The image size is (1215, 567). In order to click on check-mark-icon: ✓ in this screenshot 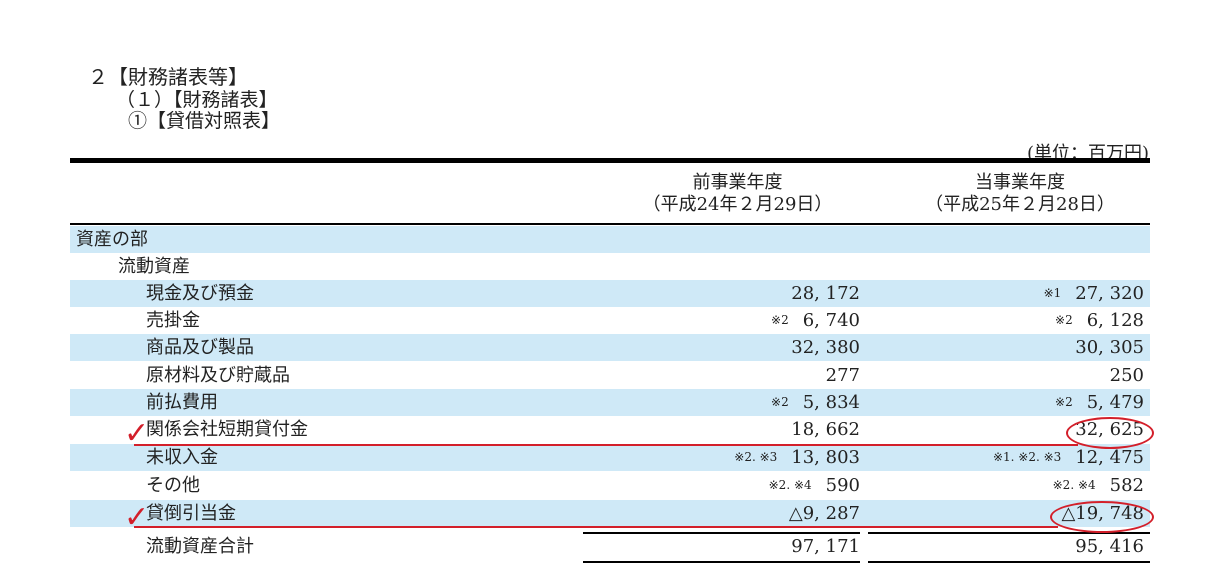, I will do `click(137, 517)`.